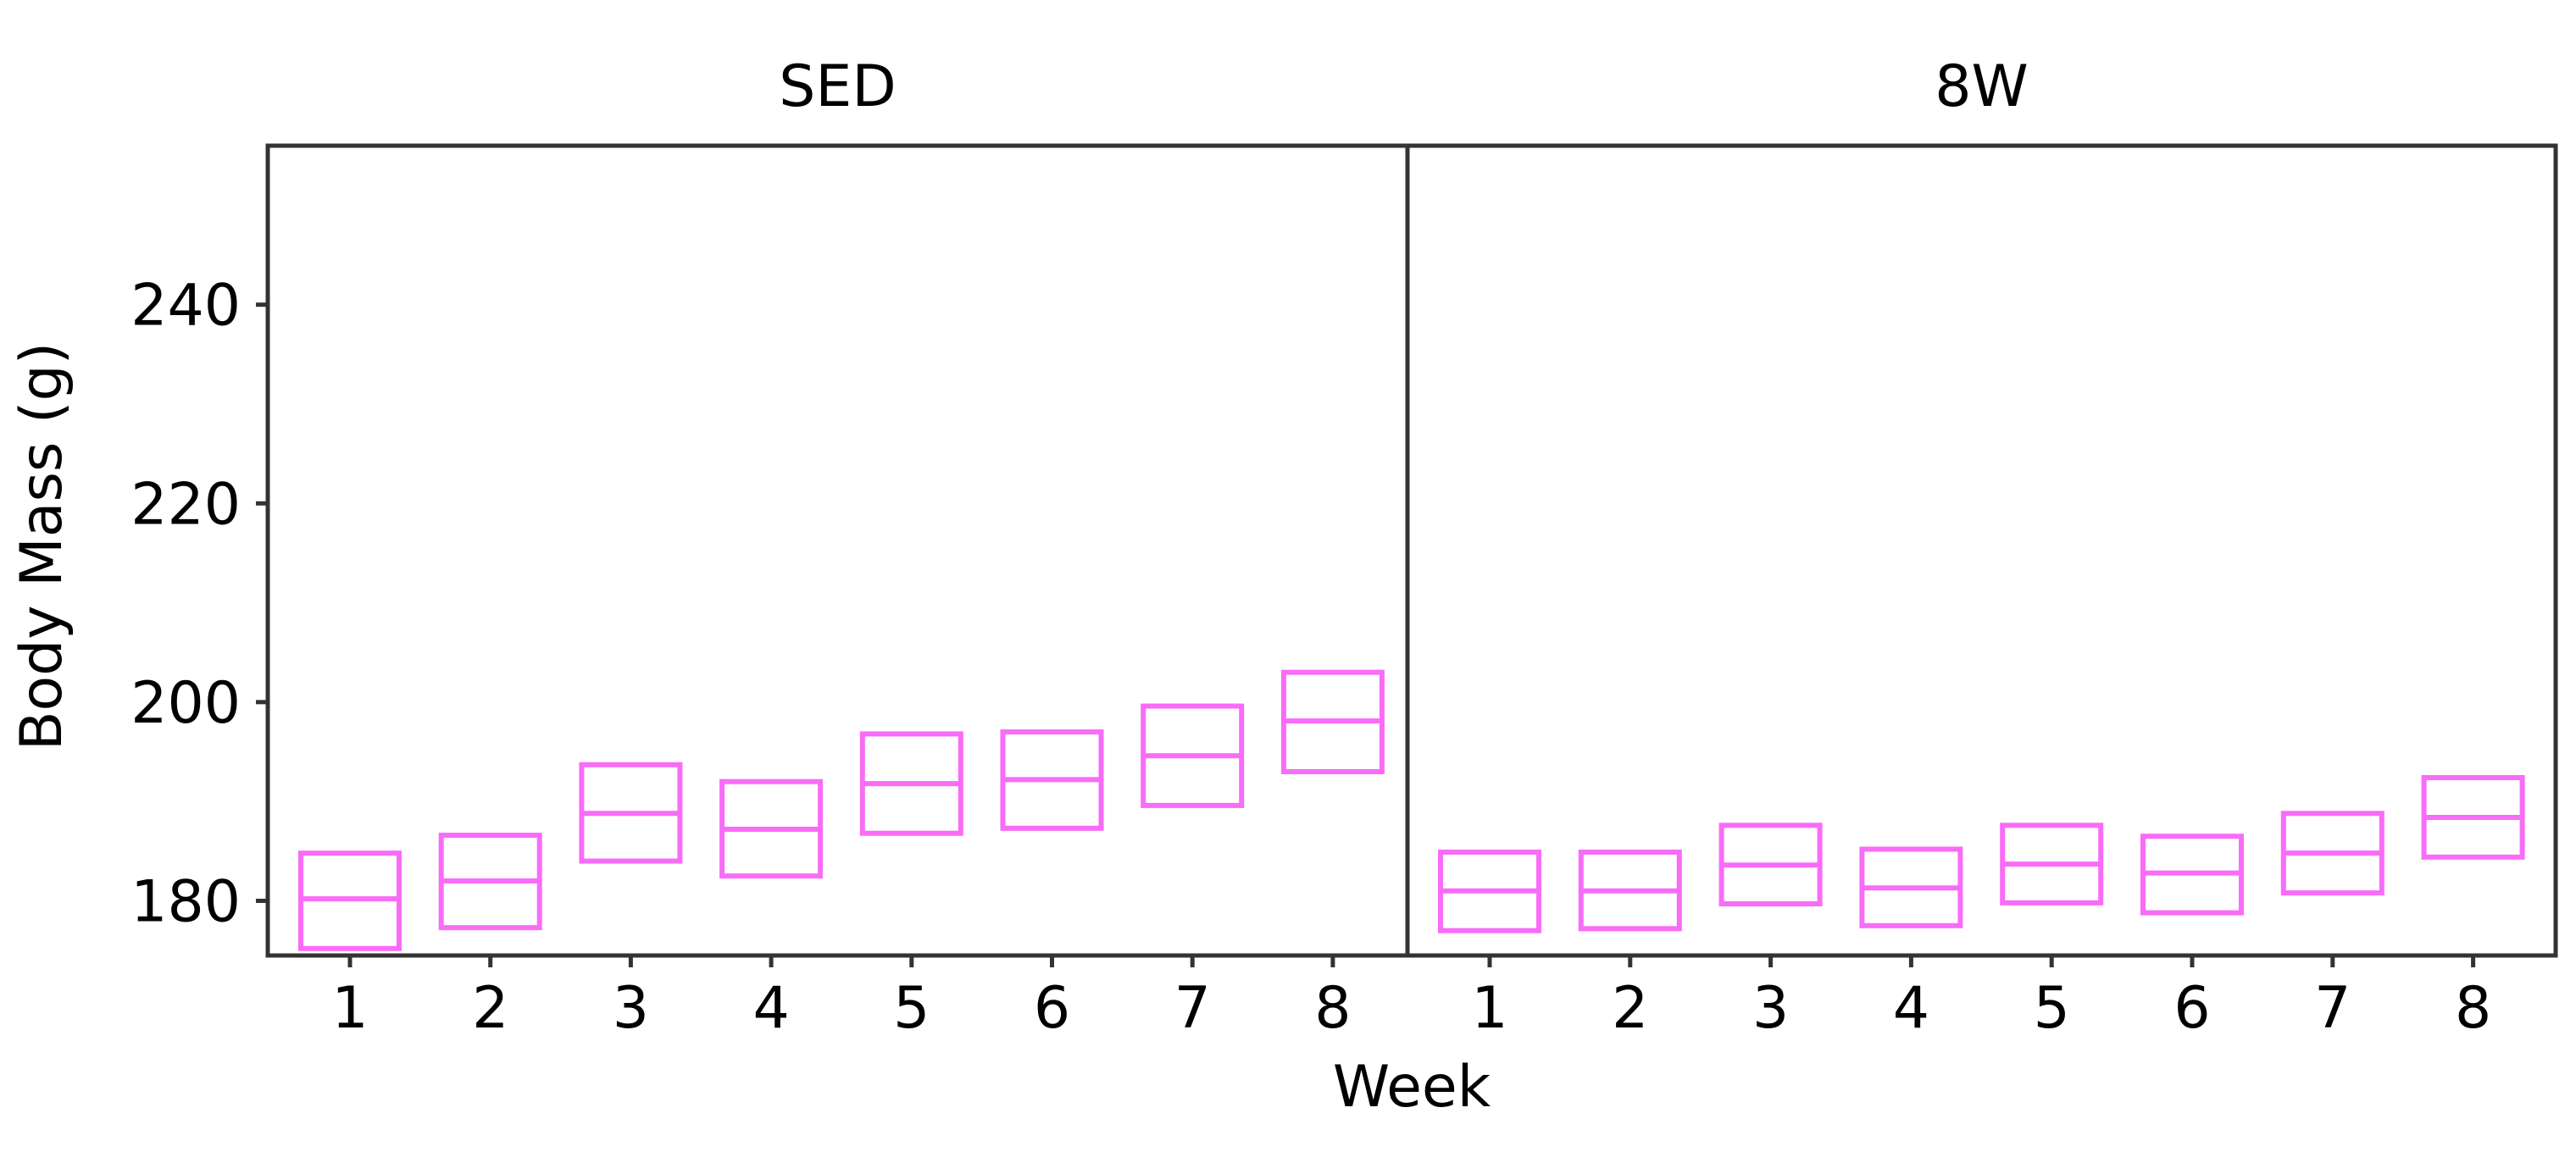 Image resolution: width=2576 pixels, height=1152 pixels. What do you see at coordinates (41, 546) in the screenshot?
I see `y-axis-label: Body Mass (g)` at bounding box center [41, 546].